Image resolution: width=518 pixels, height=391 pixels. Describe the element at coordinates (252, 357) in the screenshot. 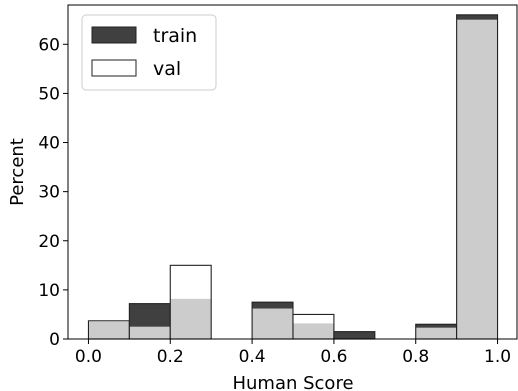

I see `x-tick-label: 0.4` at that location.